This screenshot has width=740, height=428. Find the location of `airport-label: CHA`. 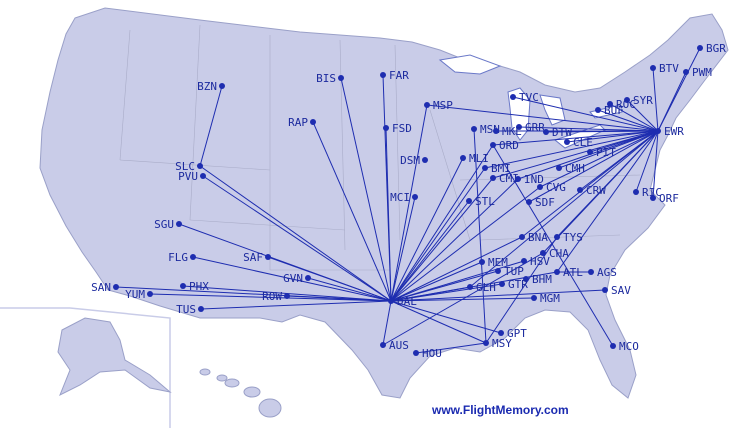

airport-label: CHA is located at coordinates (559, 253).